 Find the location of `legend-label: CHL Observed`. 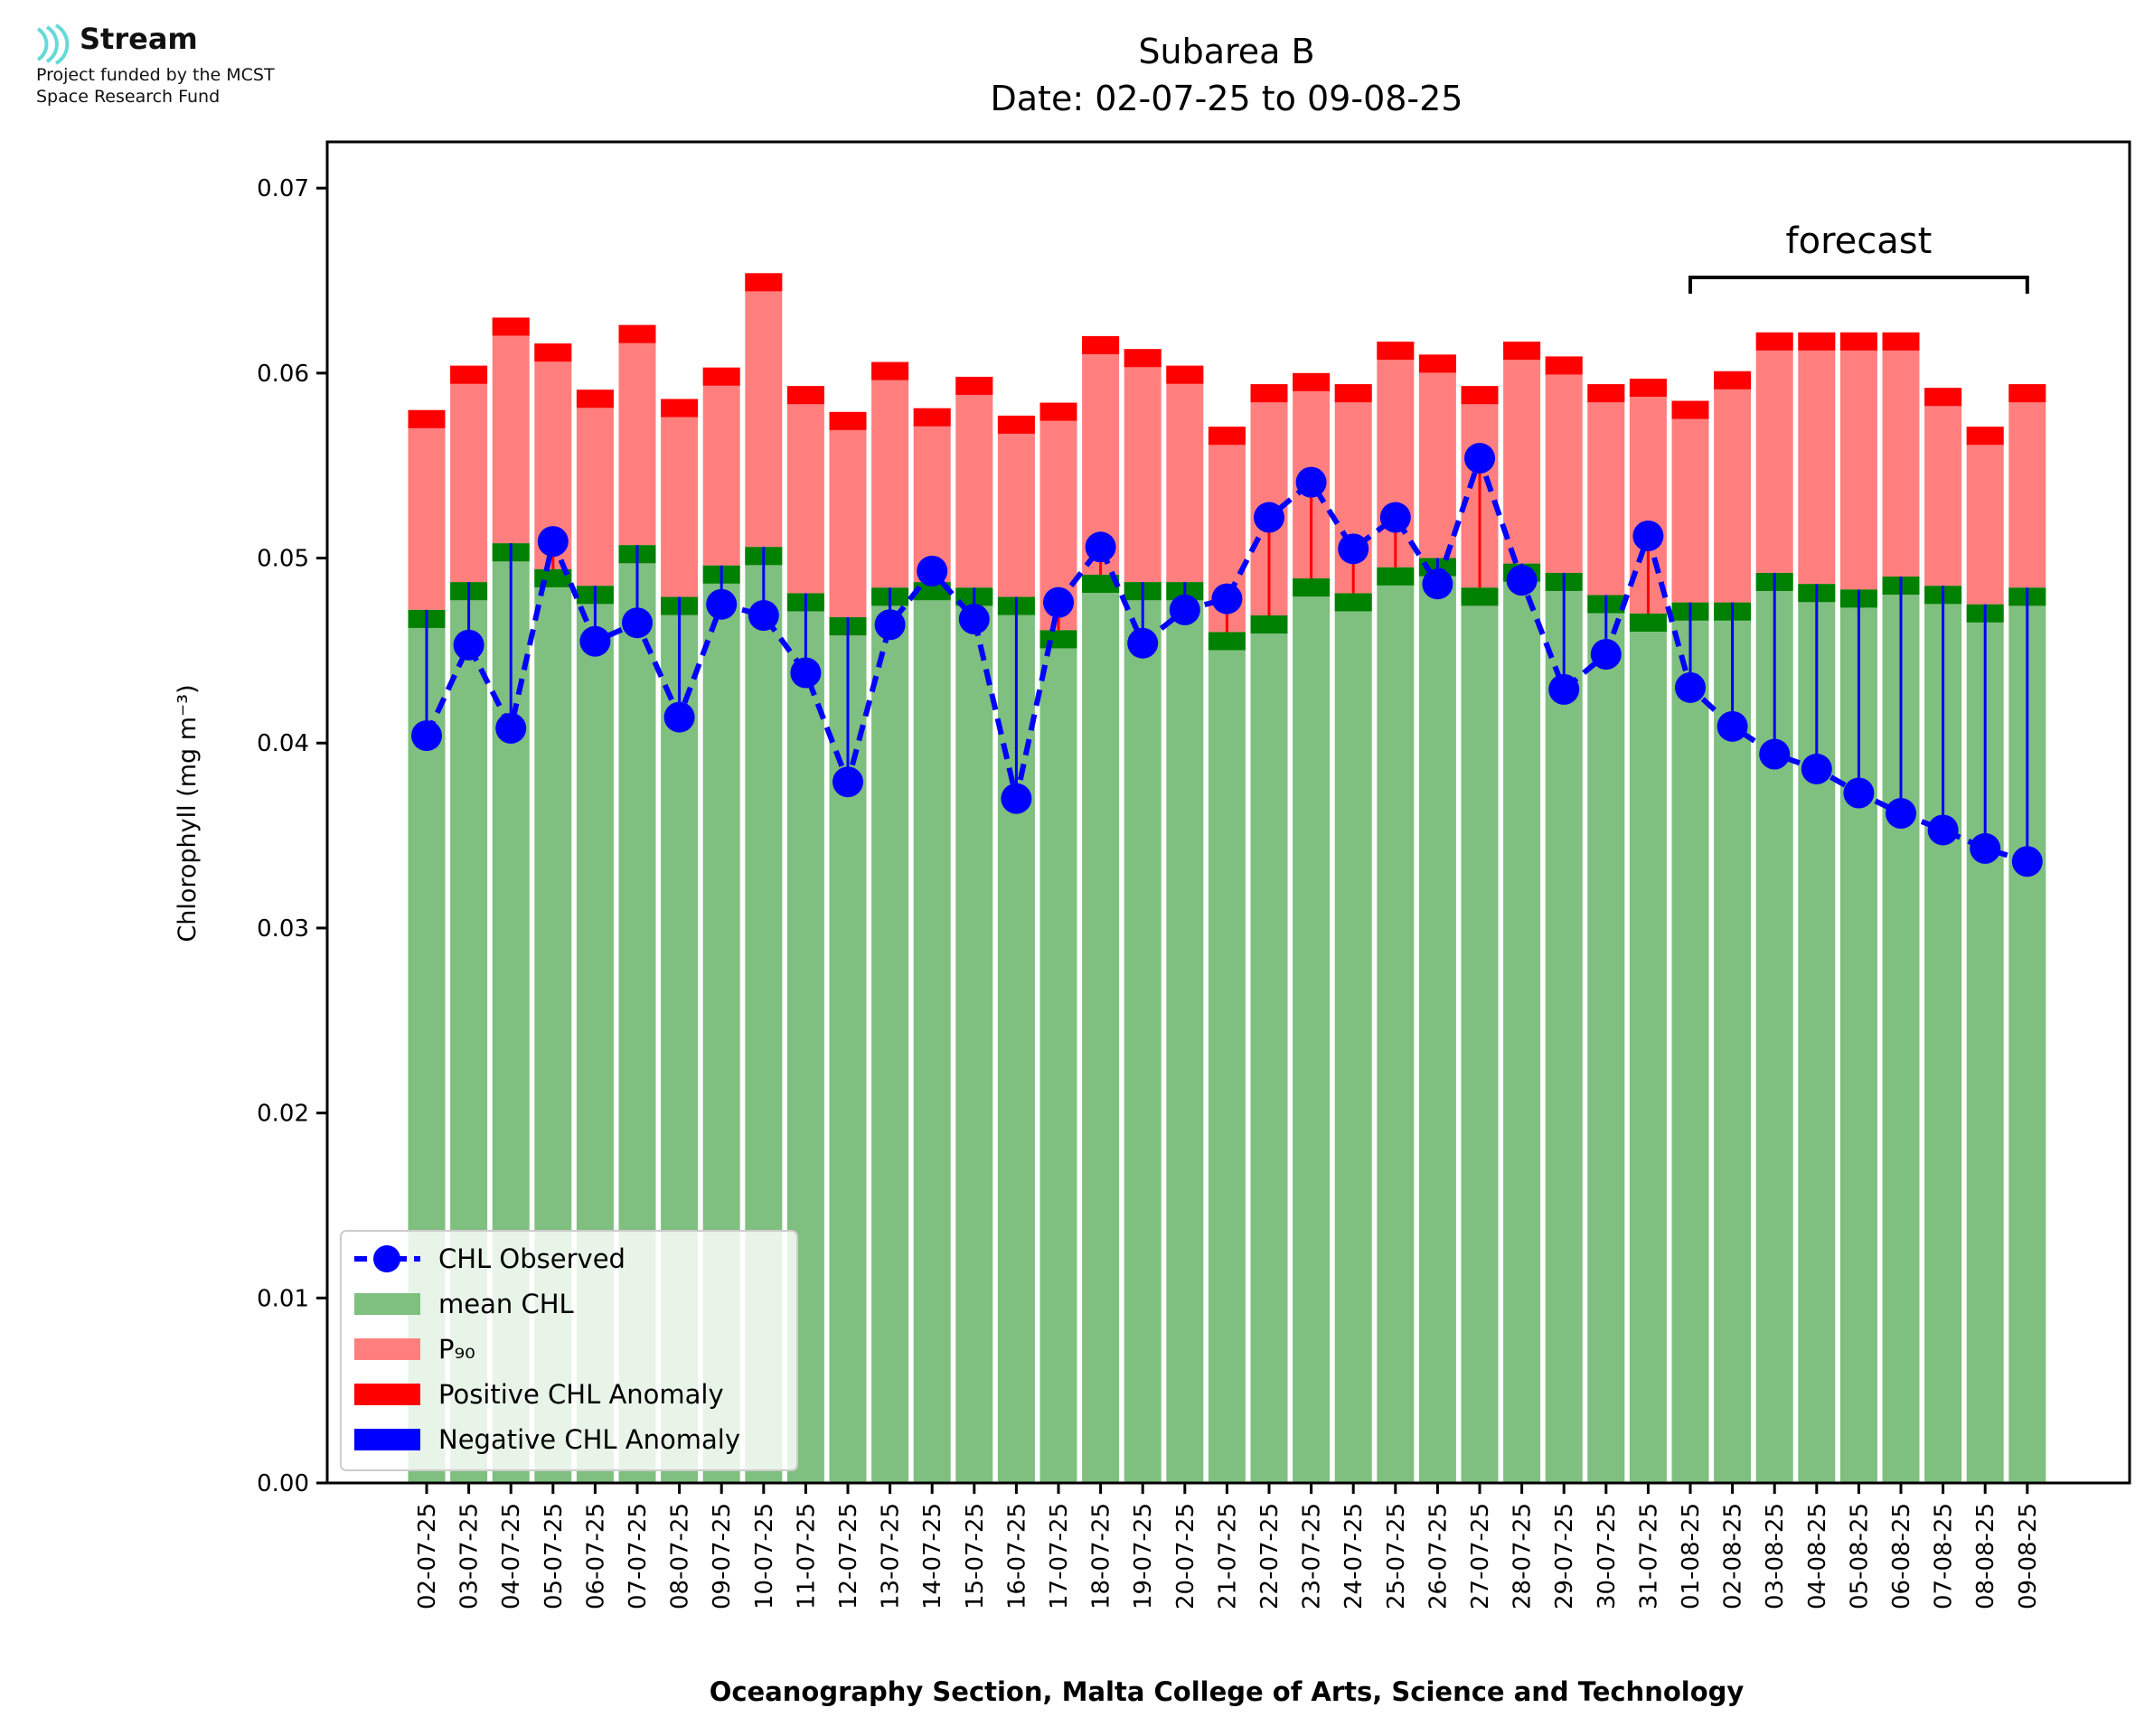

legend-label: CHL Observed is located at coordinates (532, 1259).